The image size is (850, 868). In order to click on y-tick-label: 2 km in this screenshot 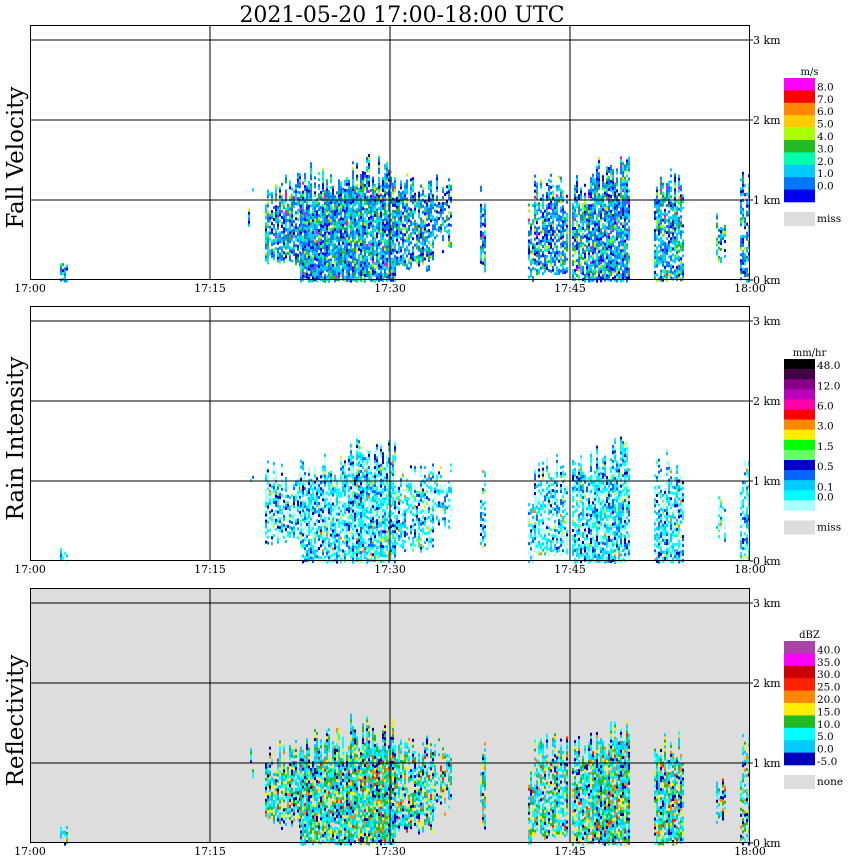, I will do `click(767, 120)`.